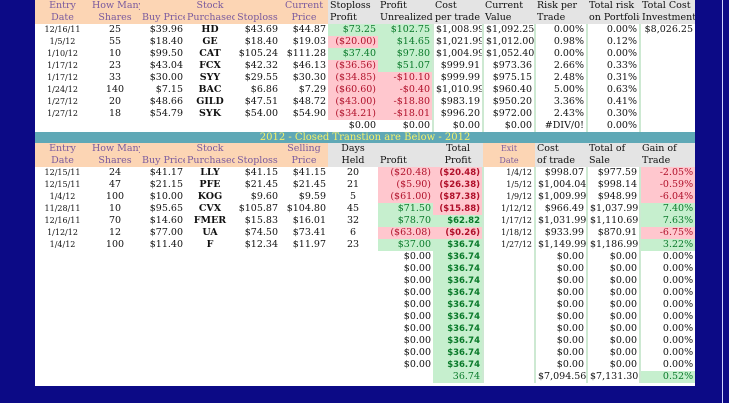  Describe the element at coordinates (560, 173) in the screenshot. I see `cell: $998.07` at that location.